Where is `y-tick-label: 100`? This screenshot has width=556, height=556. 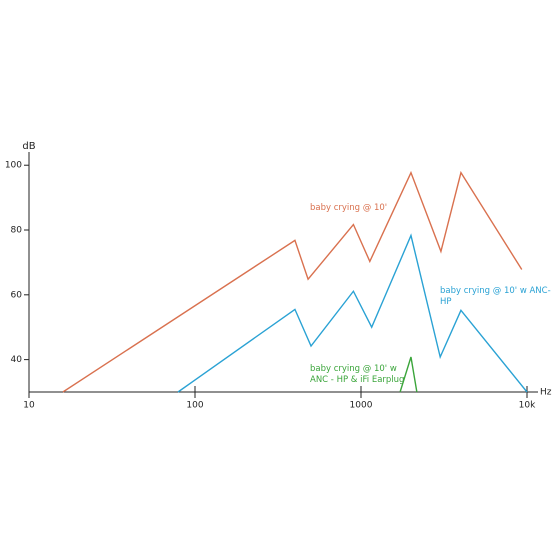 y-tick-label: 100 is located at coordinates (13, 166).